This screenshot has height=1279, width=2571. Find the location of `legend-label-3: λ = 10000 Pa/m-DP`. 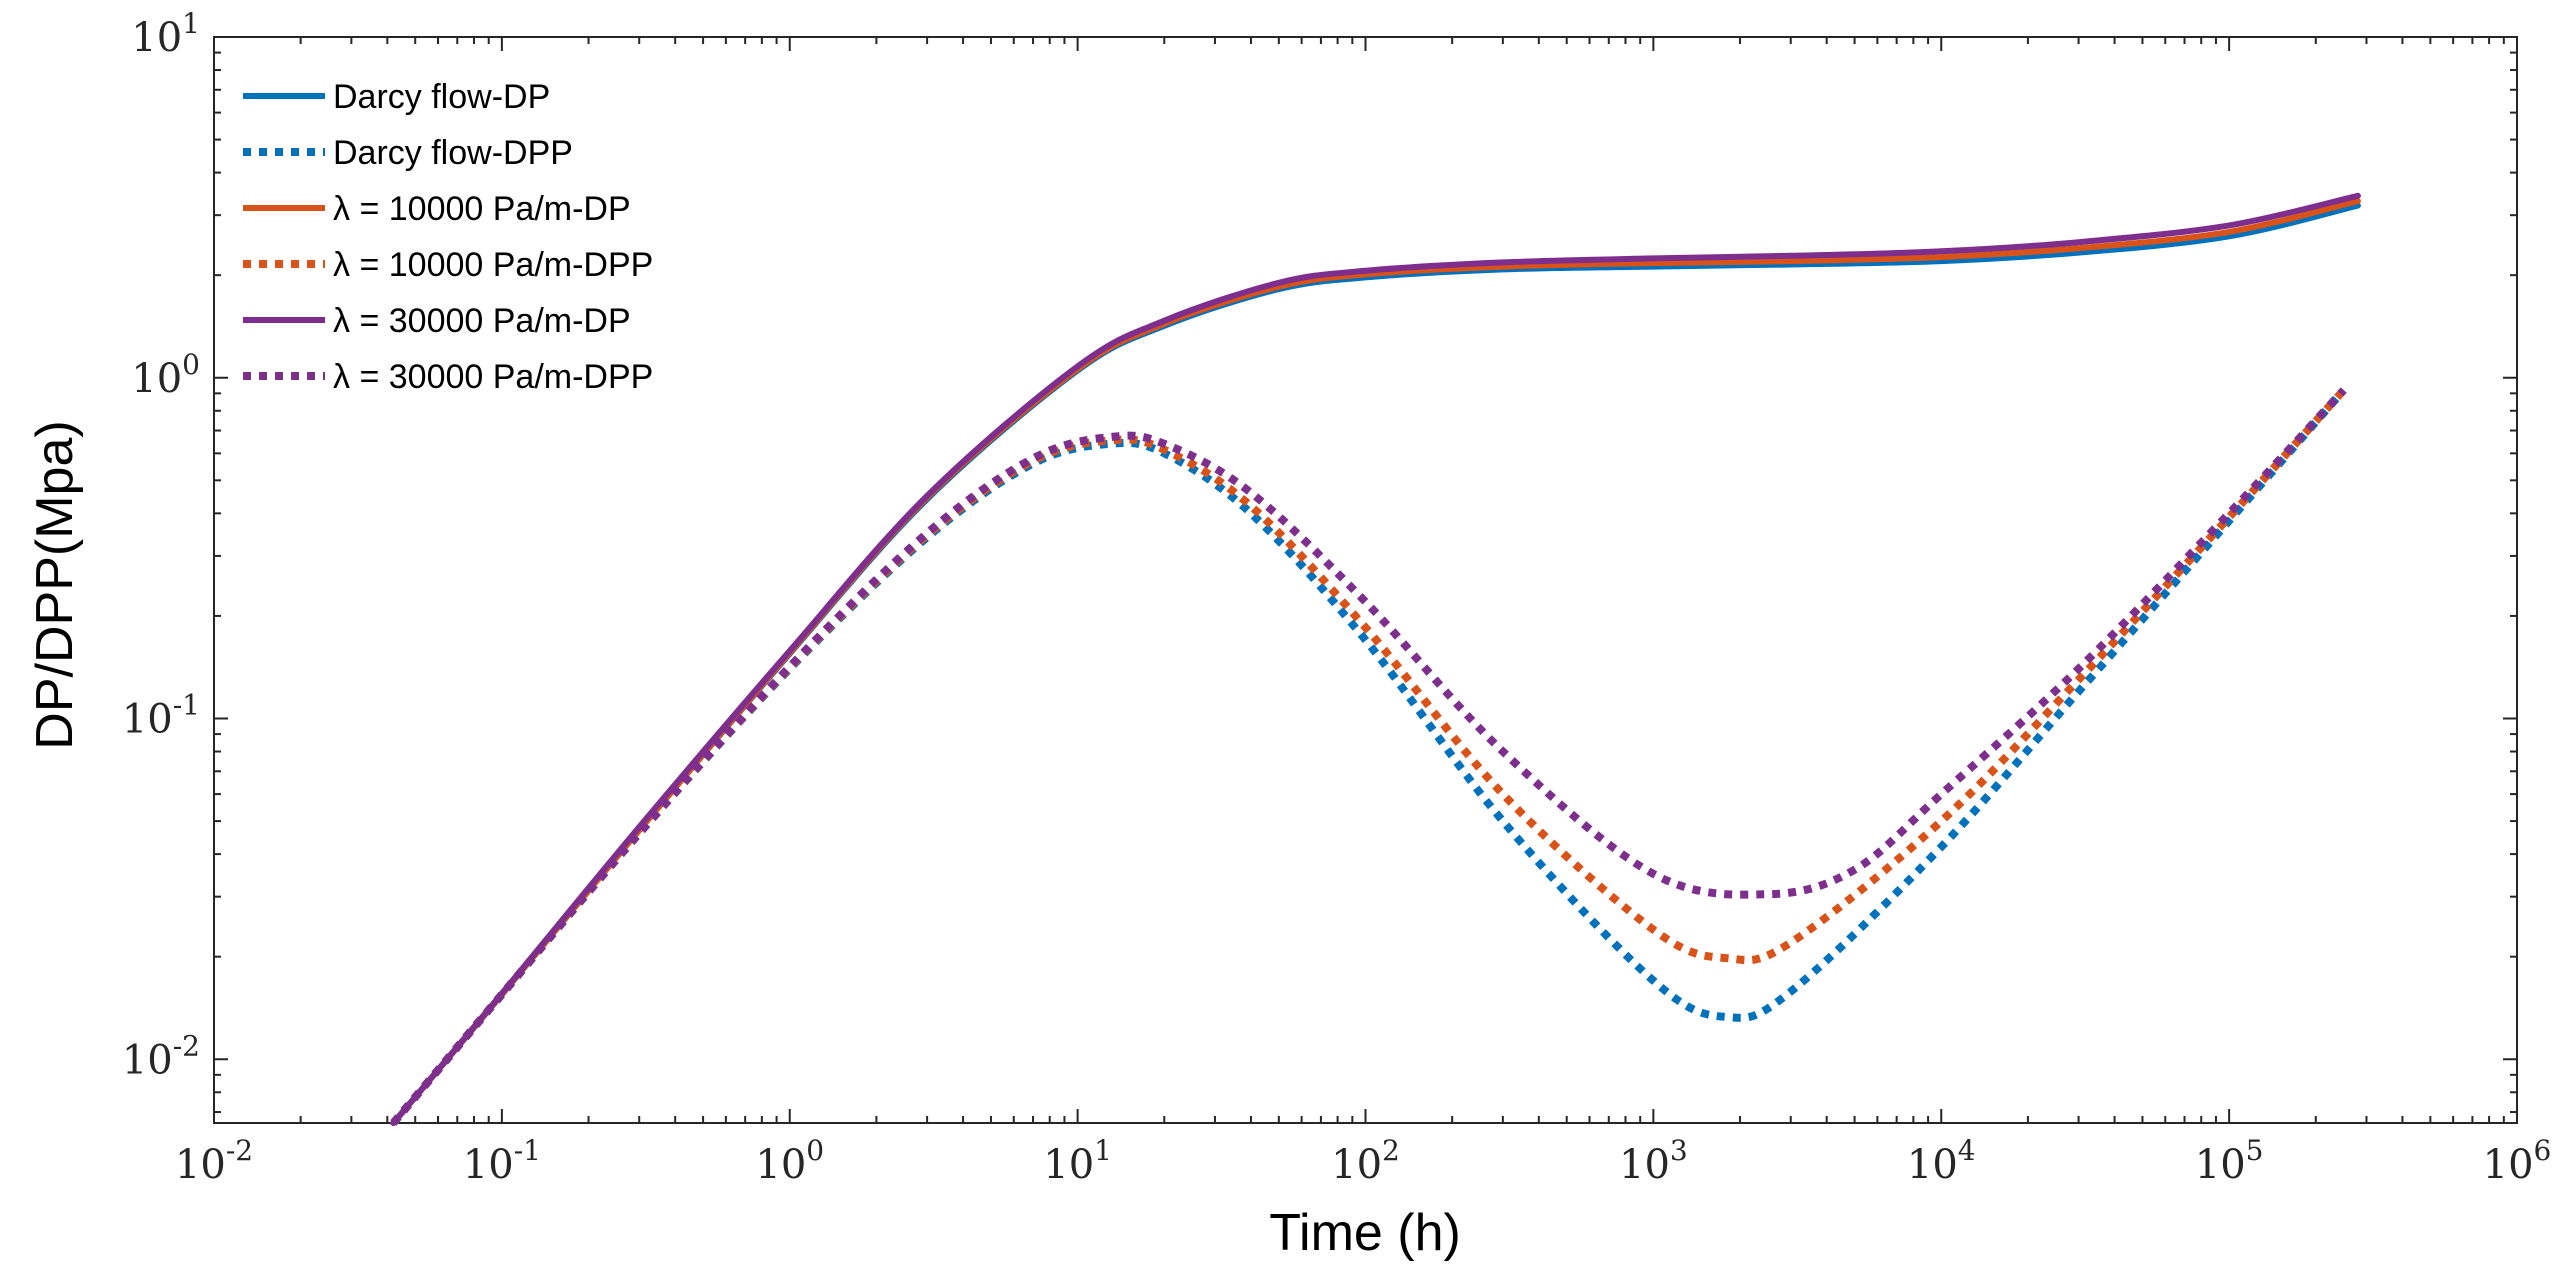

legend-label-3: λ = 10000 Pa/m-DP is located at coordinates (482, 209).